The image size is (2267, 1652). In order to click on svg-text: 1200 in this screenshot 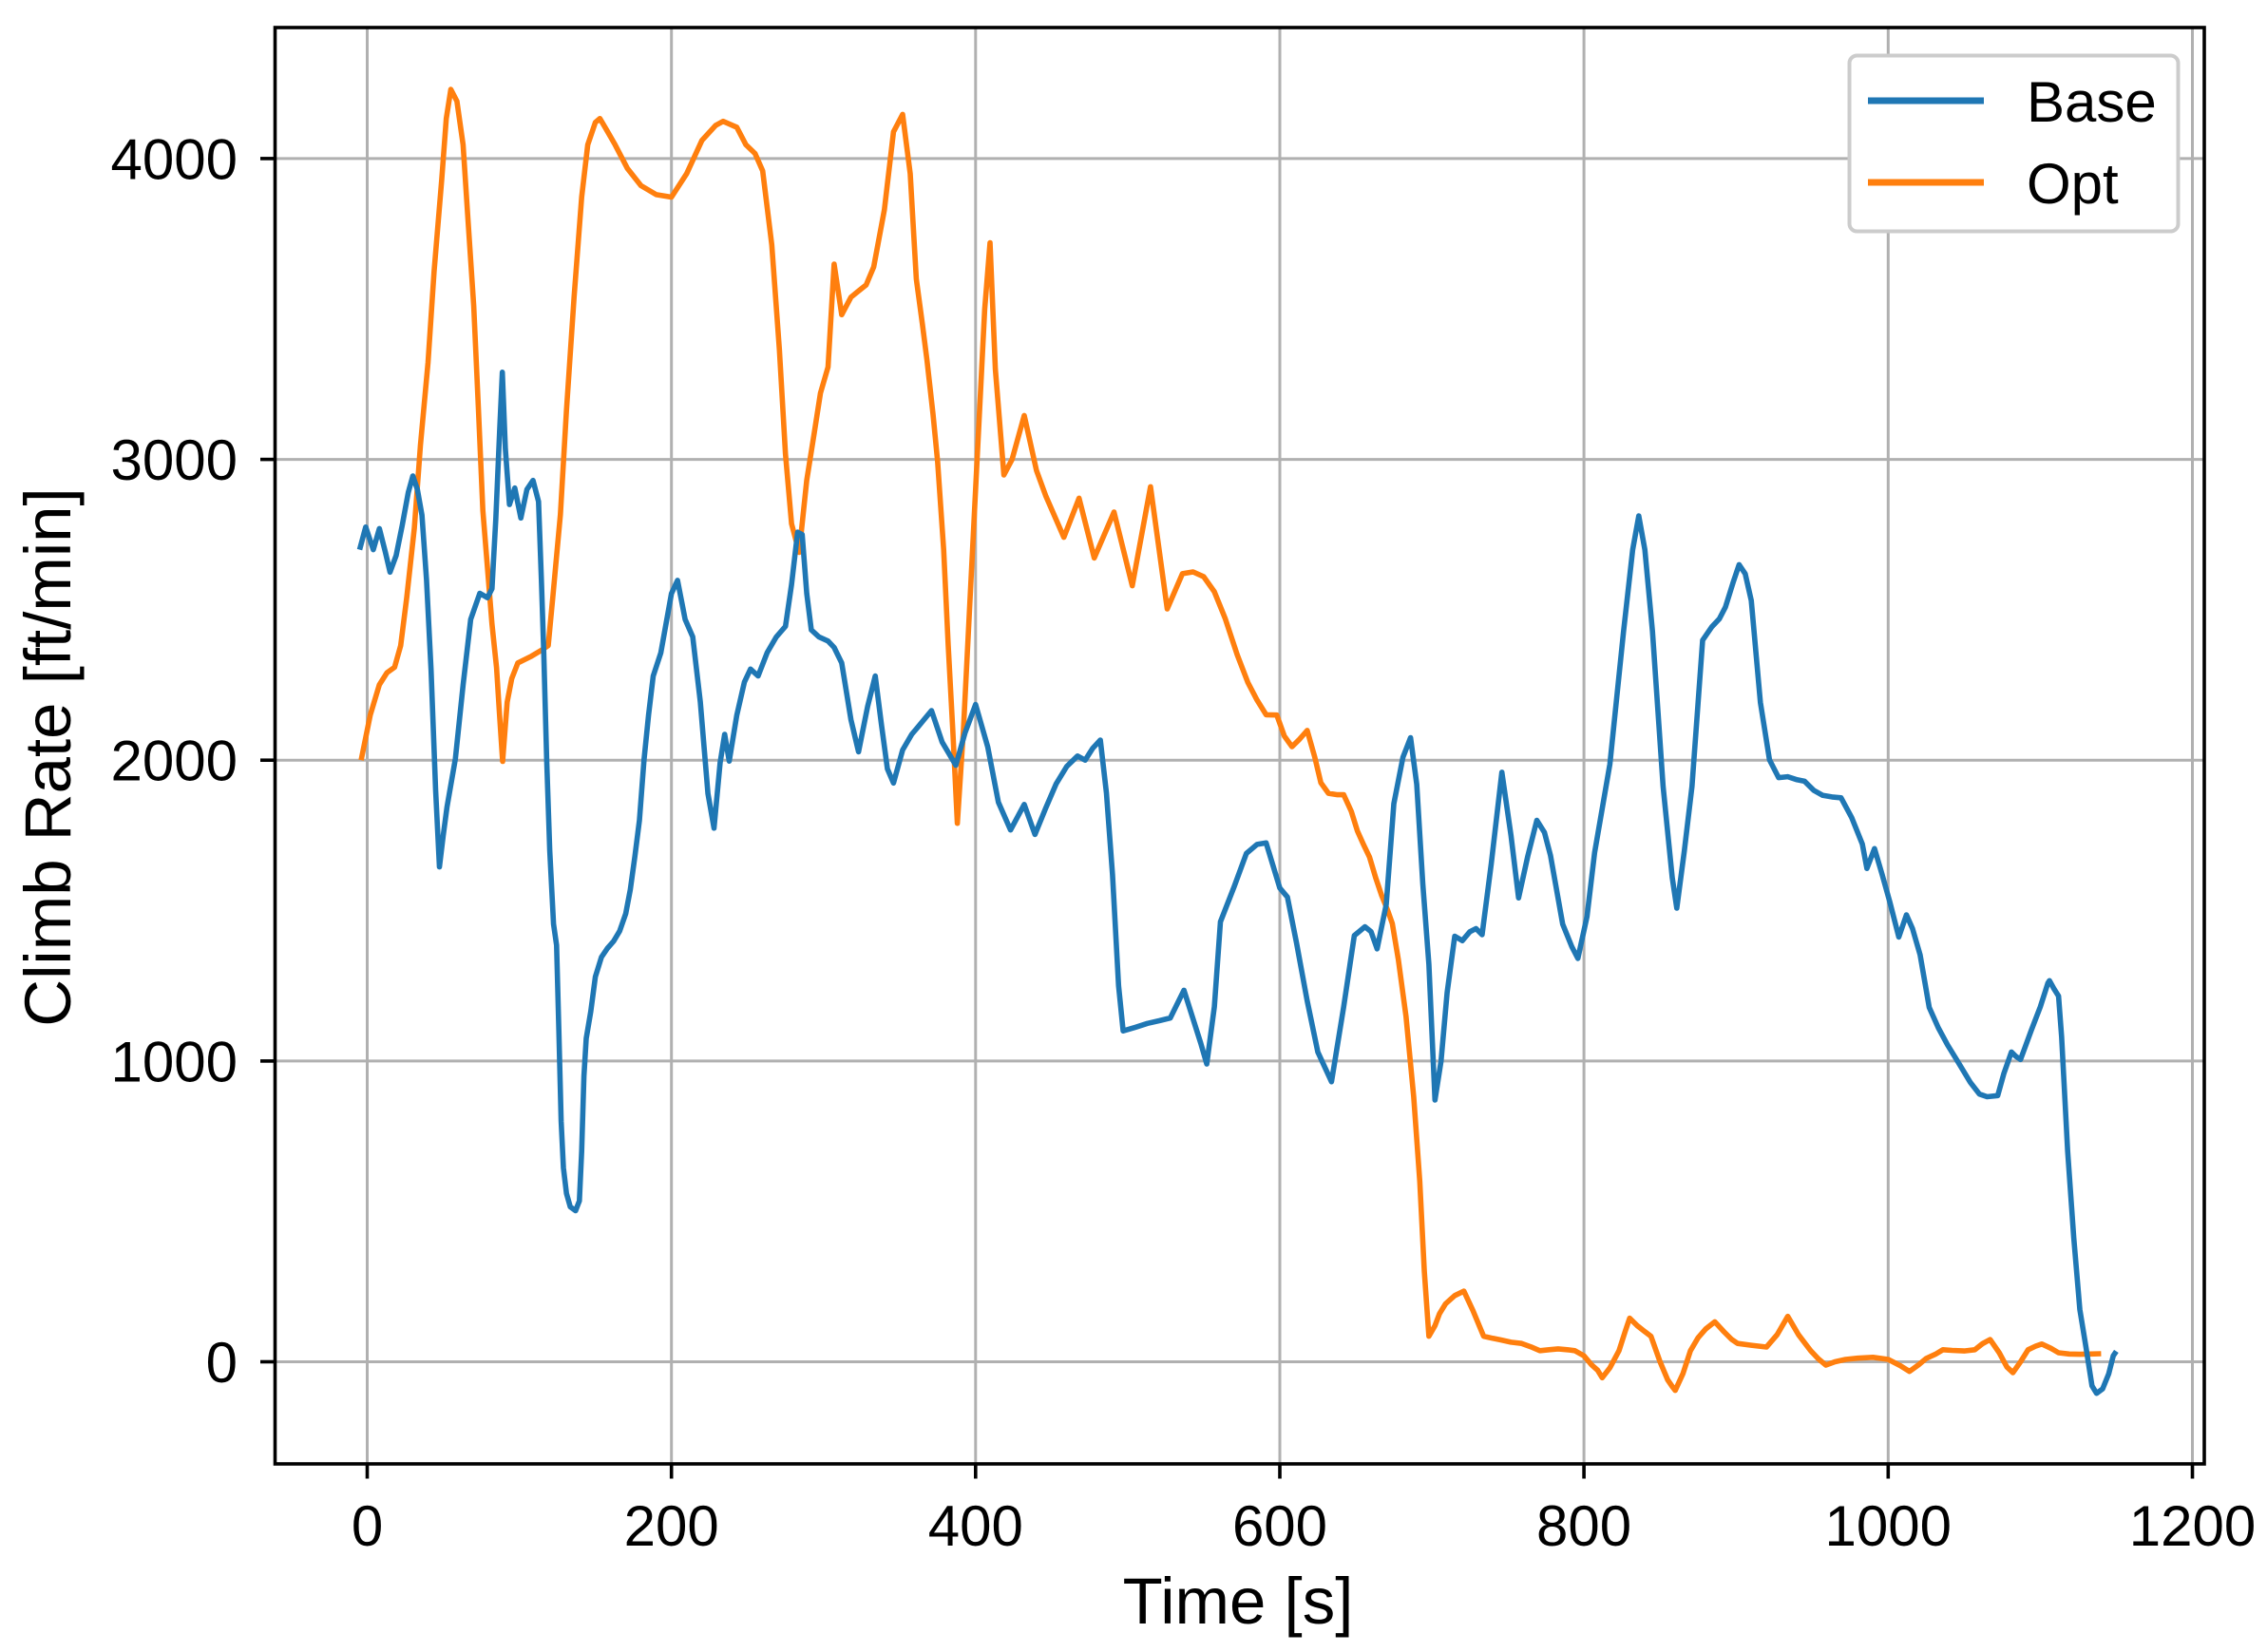, I will do `click(2192, 1526)`.